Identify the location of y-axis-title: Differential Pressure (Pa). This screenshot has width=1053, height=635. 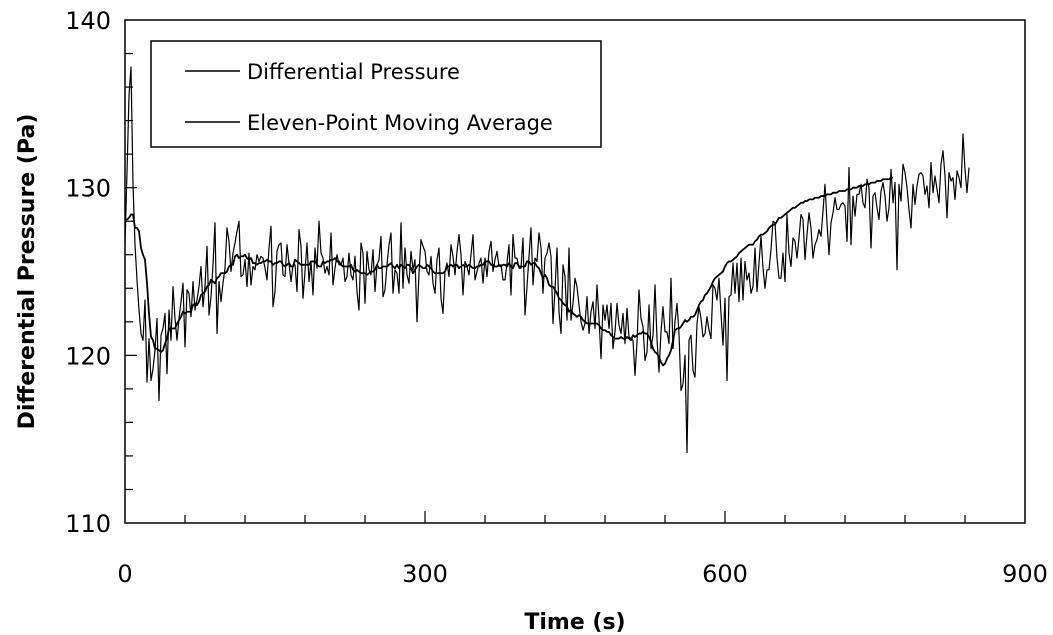
(27, 272).